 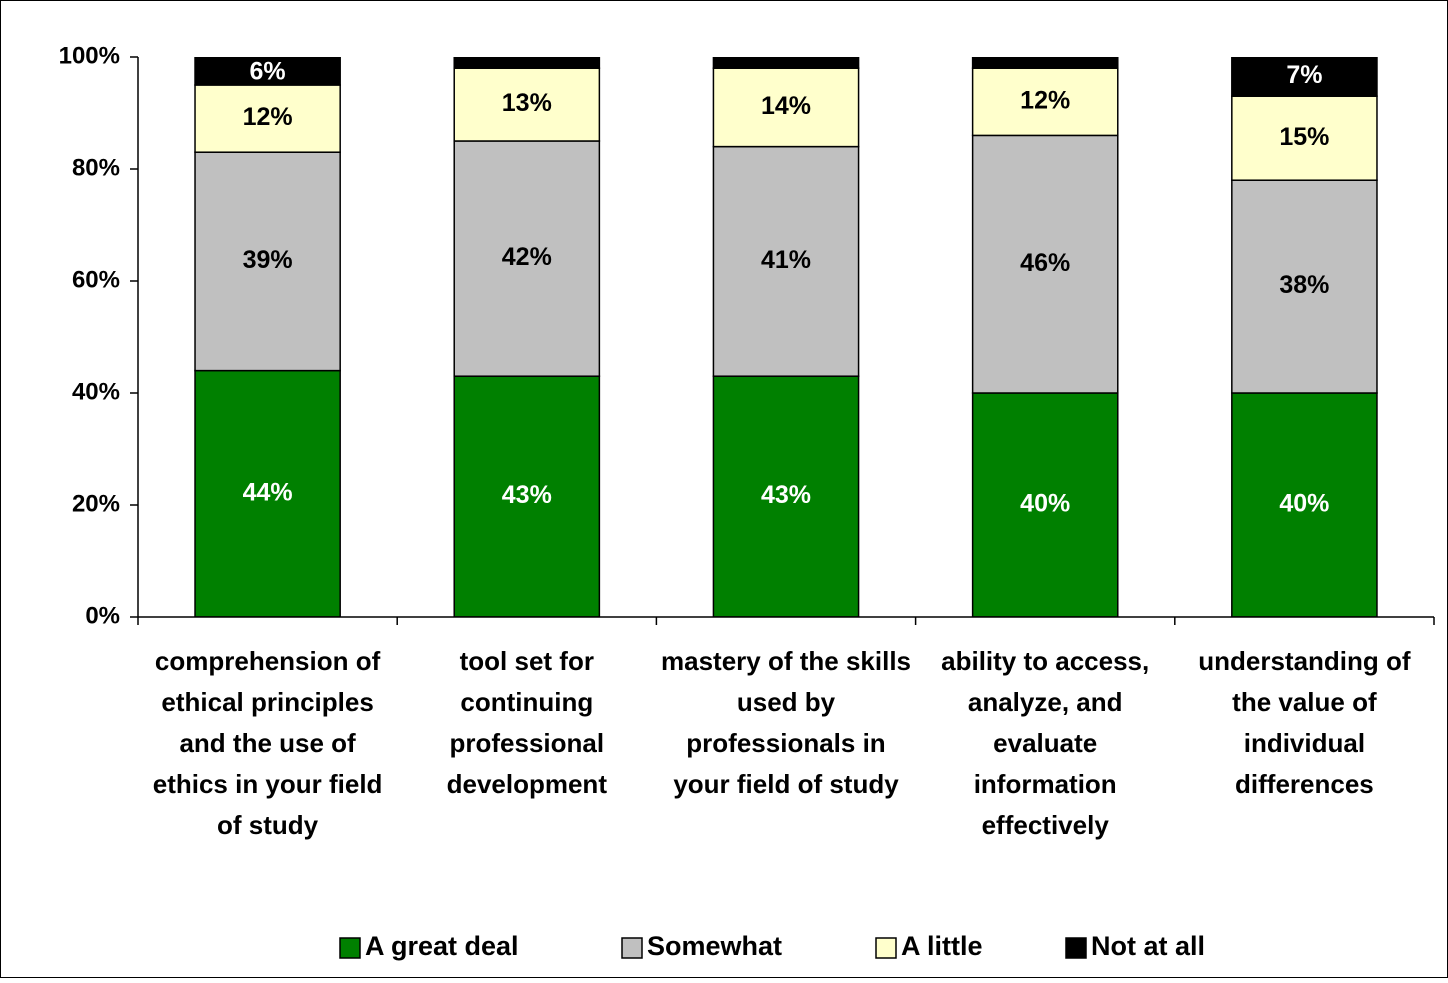 What do you see at coordinates (102, 615) in the screenshot?
I see `y-tick-label: 0%` at bounding box center [102, 615].